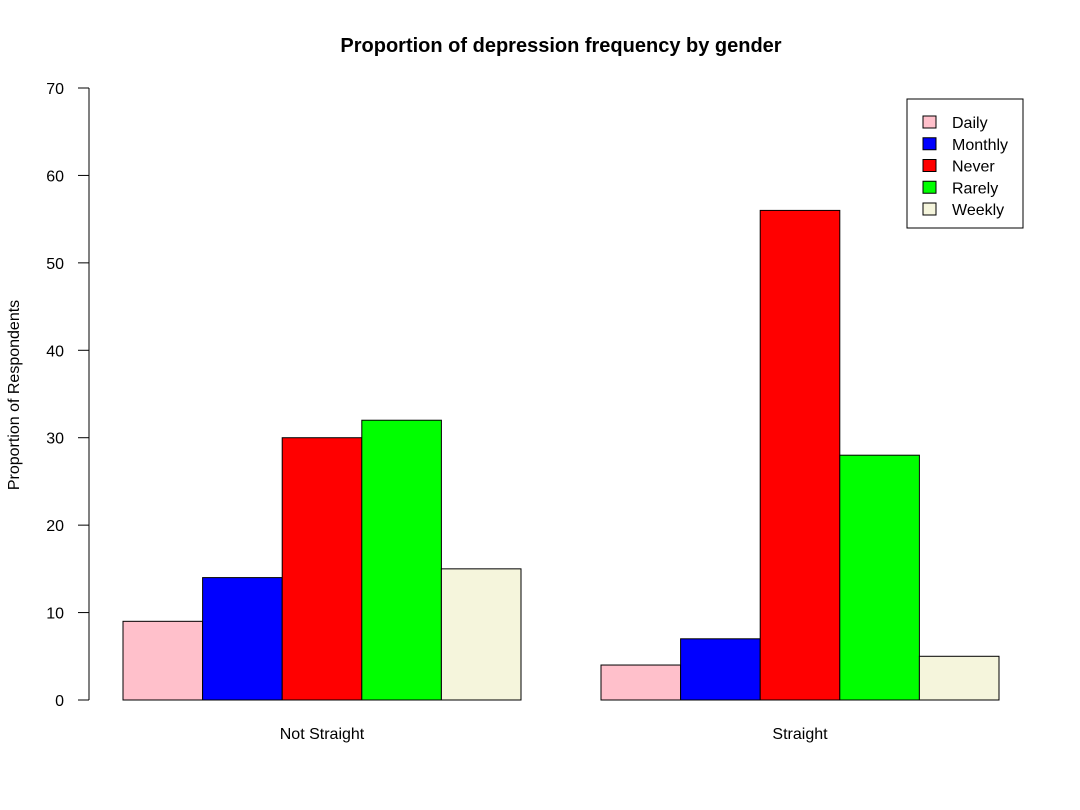 Image resolution: width=1080 pixels, height=810 pixels. I want to click on bar-daily-straight, so click(641, 682).